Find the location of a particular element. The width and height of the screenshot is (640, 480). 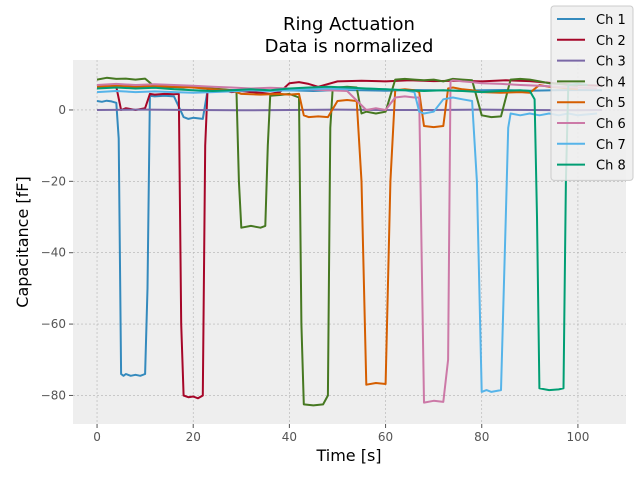

y-tick-label: −40 is located at coordinates (53, 253).